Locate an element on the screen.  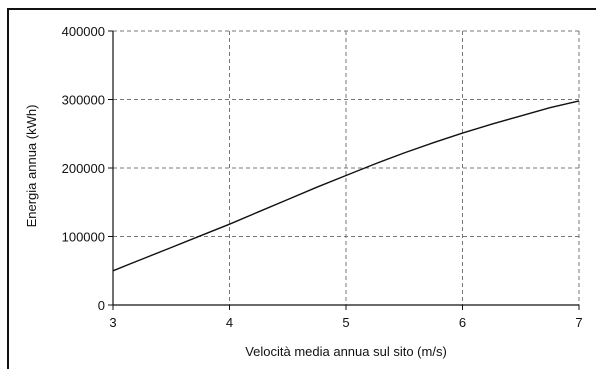
x-tick-label: 6 is located at coordinates (462, 322).